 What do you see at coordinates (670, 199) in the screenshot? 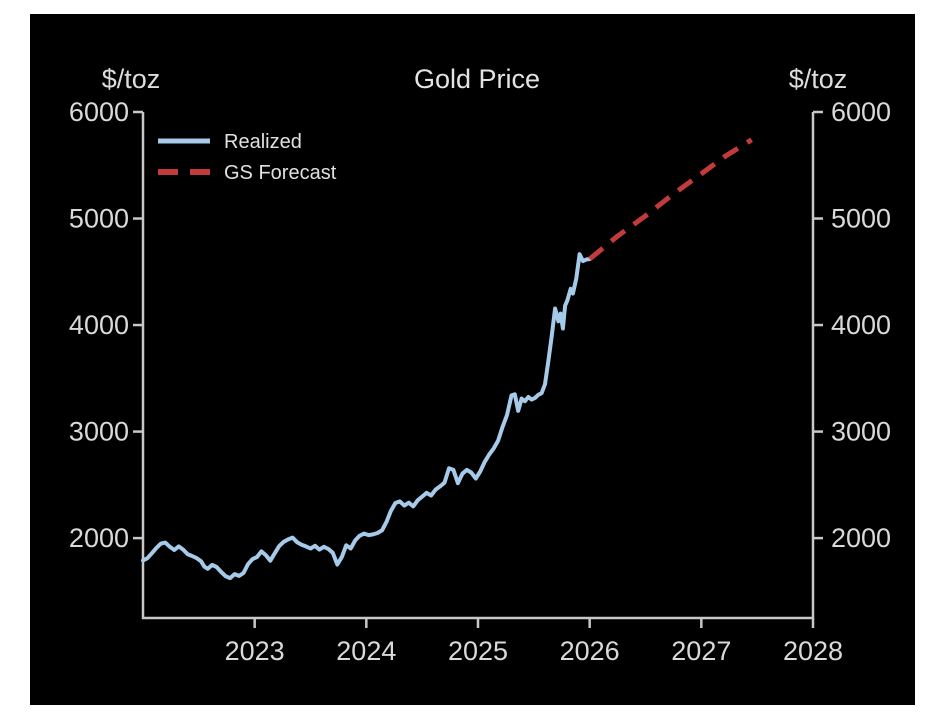
I see `forecast-line` at bounding box center [670, 199].